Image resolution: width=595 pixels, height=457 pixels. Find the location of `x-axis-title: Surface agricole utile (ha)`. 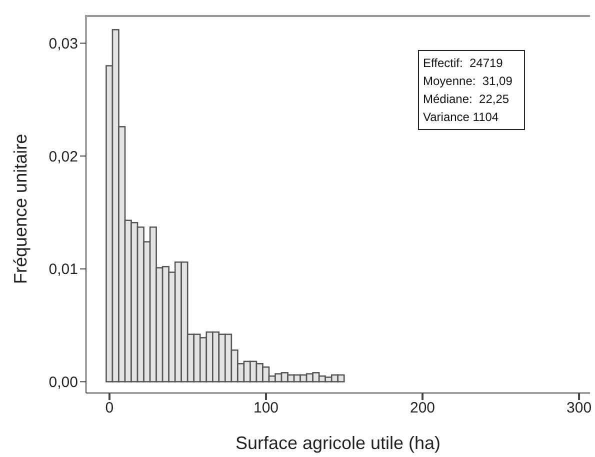

x-axis-title: Surface agricole utile (ha) is located at coordinates (338, 443).